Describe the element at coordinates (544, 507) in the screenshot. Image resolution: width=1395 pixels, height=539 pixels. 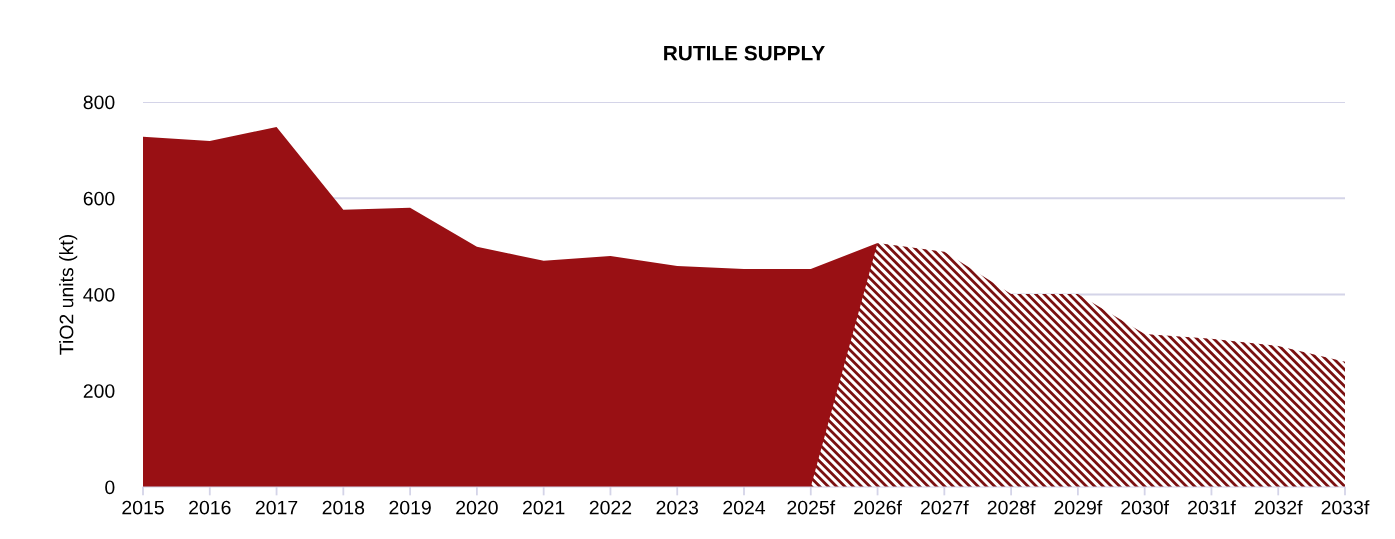
I see `x-tick-label: 2021` at that location.